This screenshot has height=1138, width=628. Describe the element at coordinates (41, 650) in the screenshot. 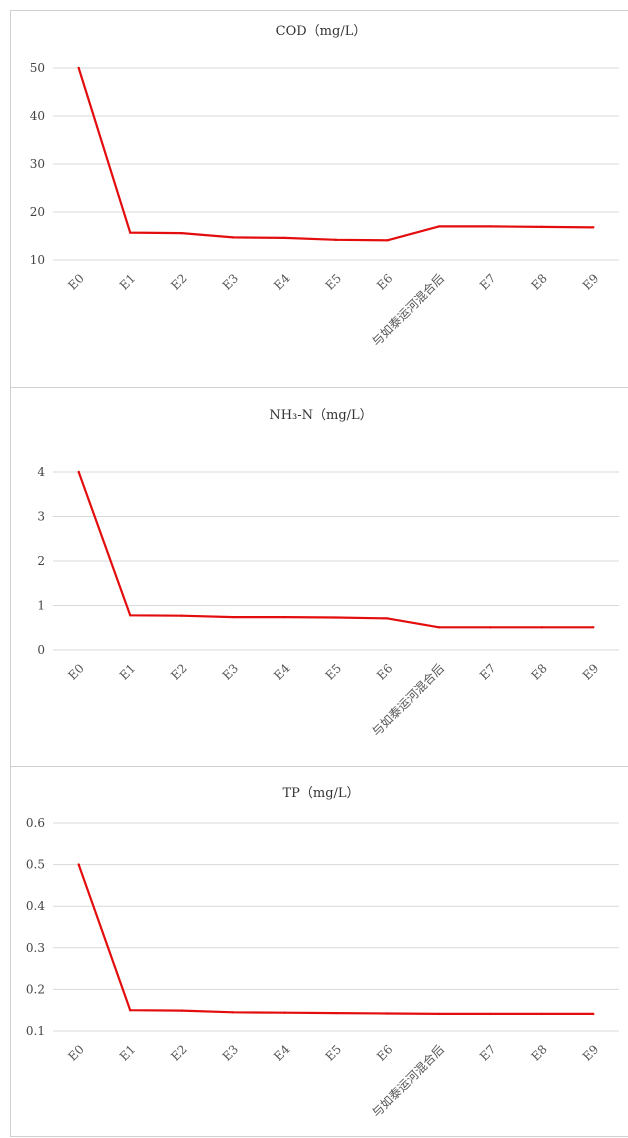

I see `y-tick-label: 0` at that location.